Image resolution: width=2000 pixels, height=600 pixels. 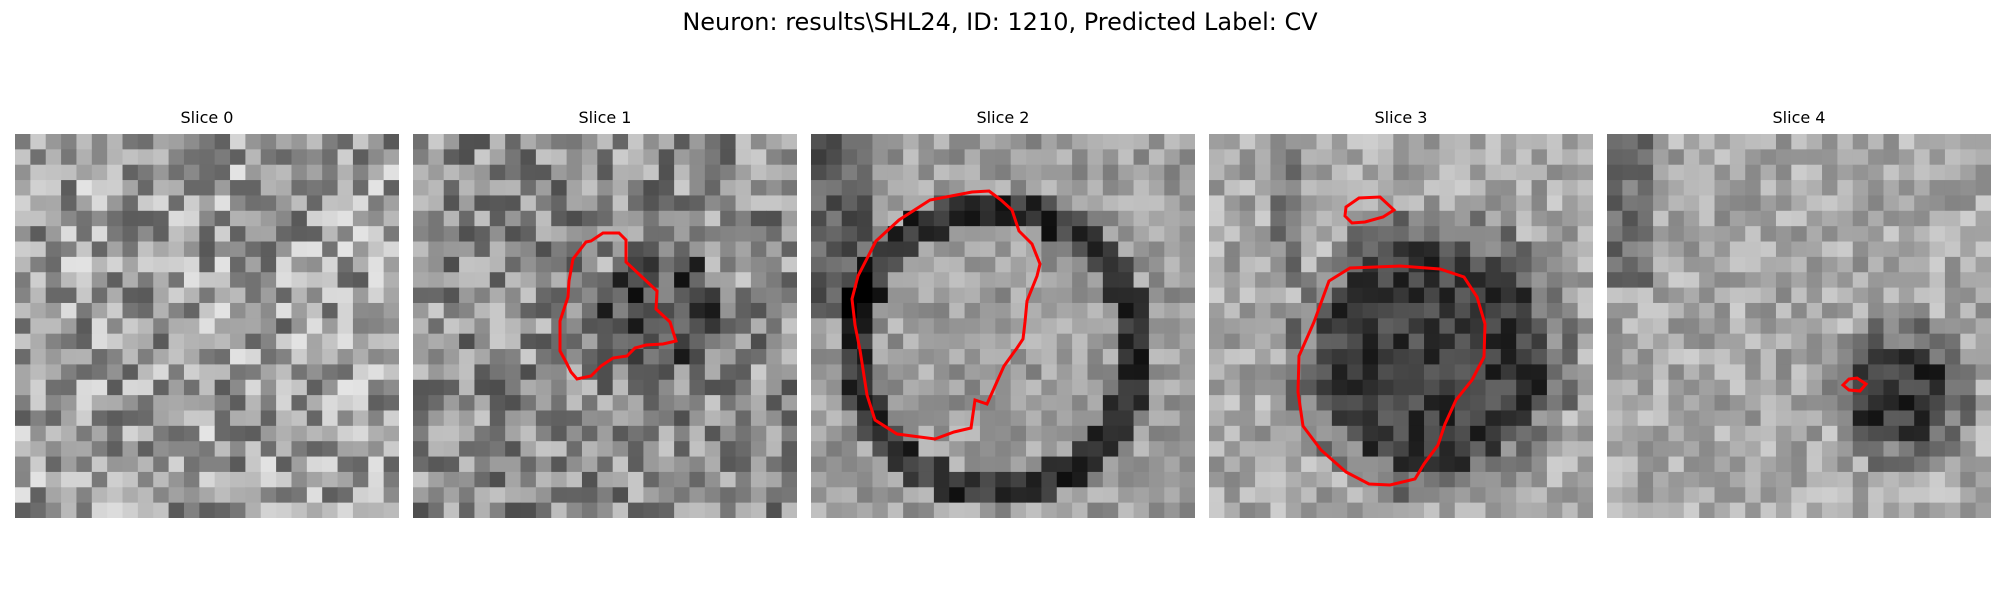 I want to click on slice-0-title: Slice 0, so click(x=207, y=117).